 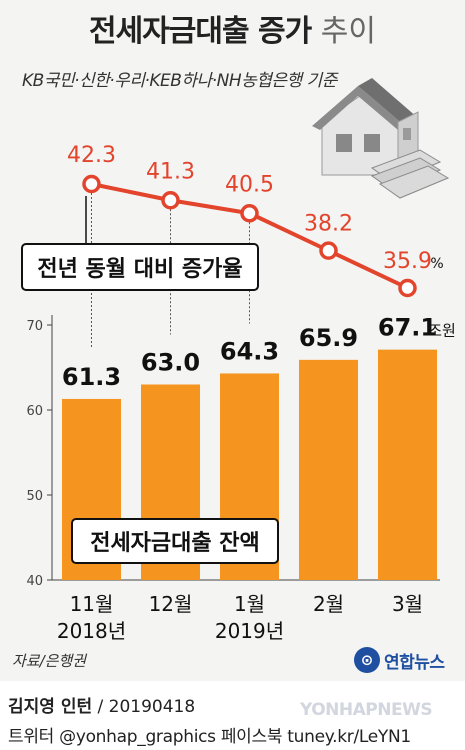 I want to click on house-with-money-illustration, so click(x=381, y=138).